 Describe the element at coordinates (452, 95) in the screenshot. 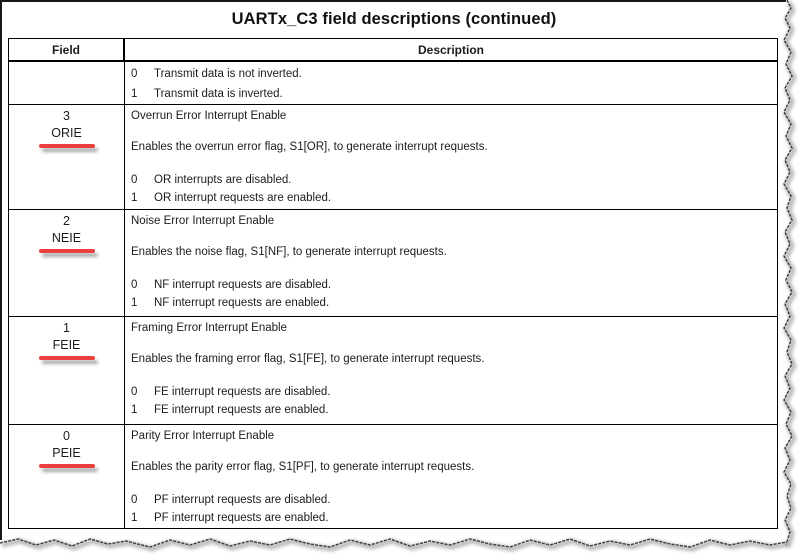

I see `value-line: 1 Transmit data is inverted.` at that location.